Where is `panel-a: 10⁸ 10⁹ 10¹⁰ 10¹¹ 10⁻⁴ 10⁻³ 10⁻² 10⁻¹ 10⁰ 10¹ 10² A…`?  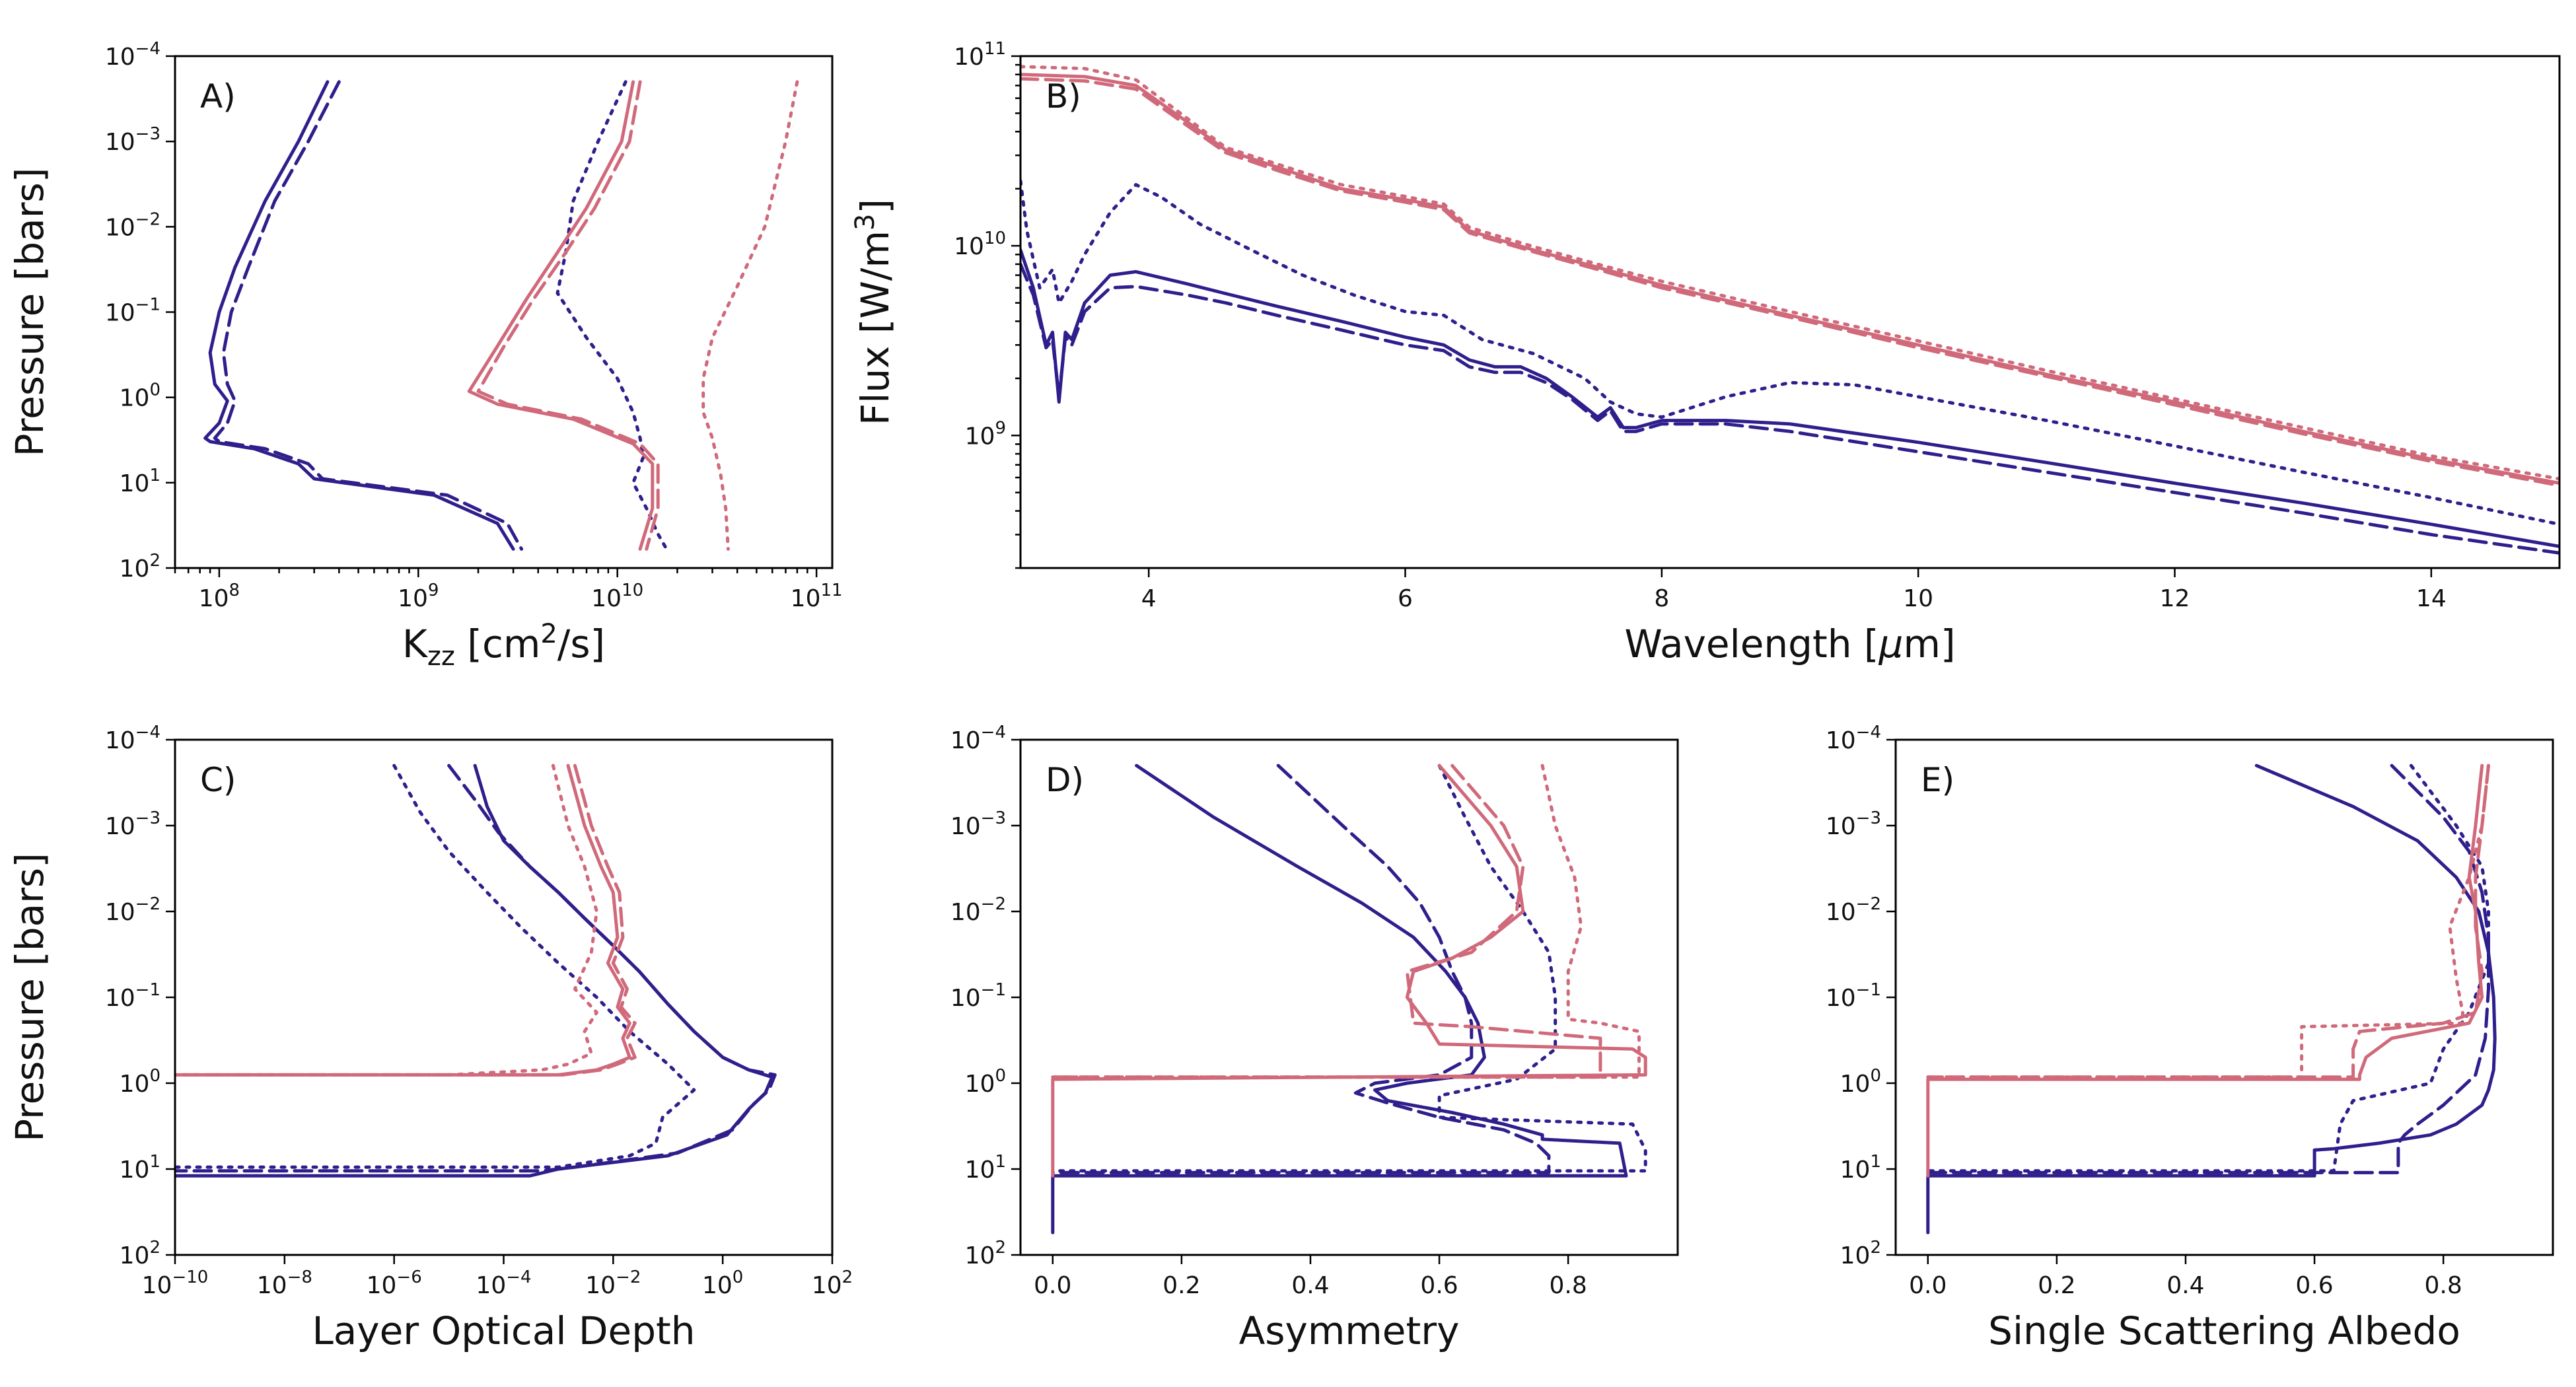 panel-a: 10⁸ 10⁹ 10¹⁰ 10¹¹ 10⁻⁴ 10⁻³ 10⁻² 10⁻¹ 10⁰ 10¹ 10² A… is located at coordinates (425, 355).